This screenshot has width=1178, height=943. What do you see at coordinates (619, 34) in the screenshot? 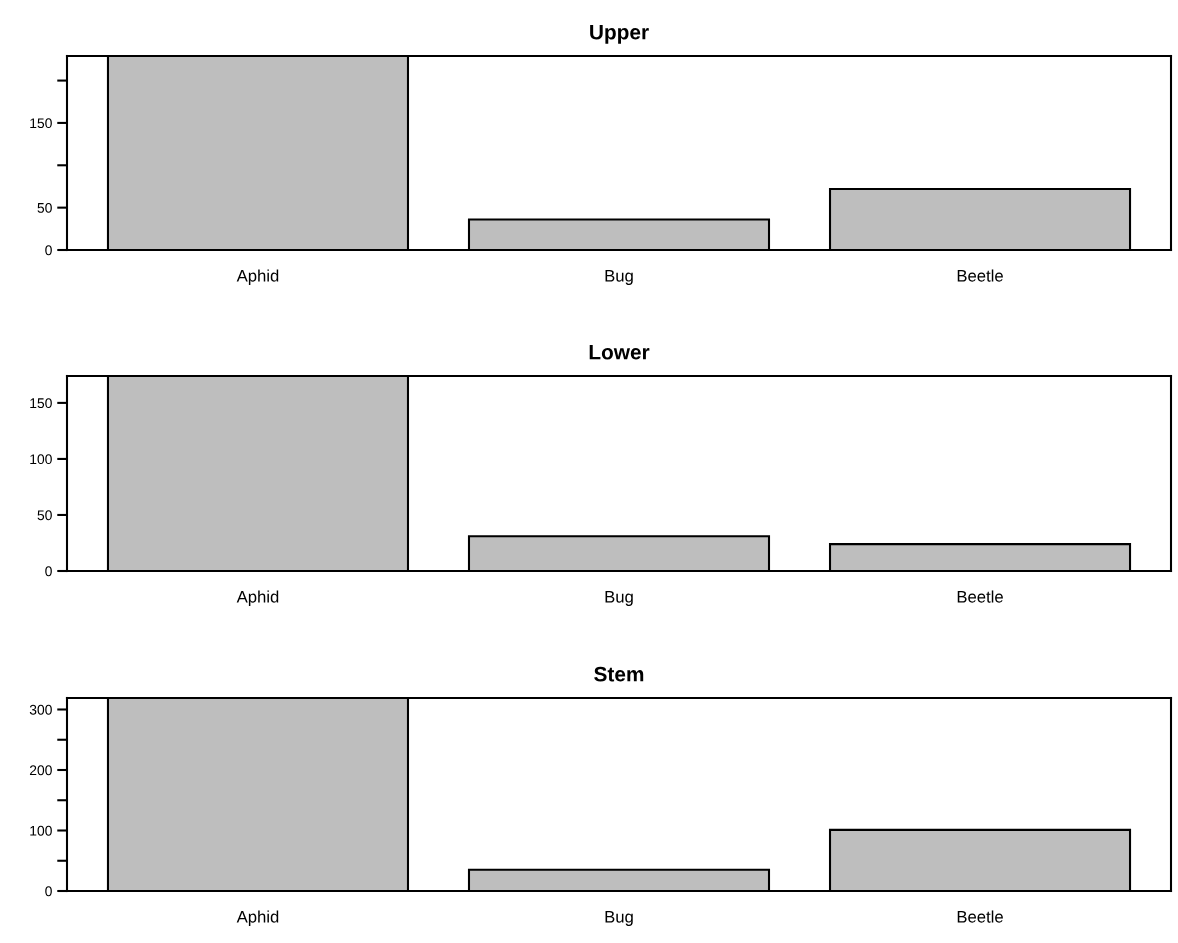
I see `chart-title: Upper` at bounding box center [619, 34].